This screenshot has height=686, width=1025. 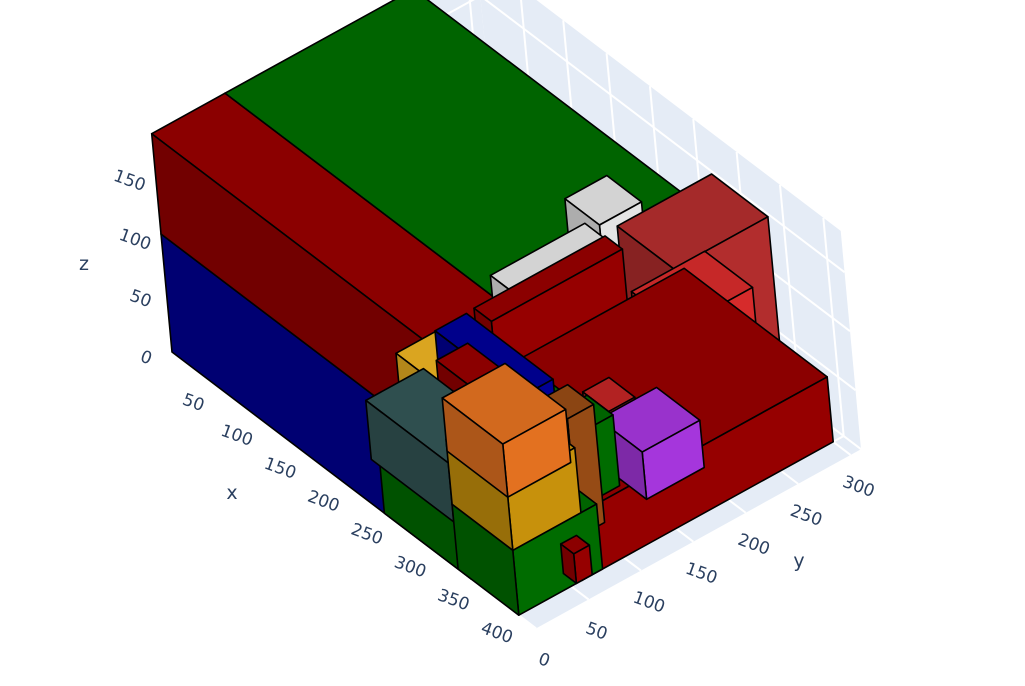 I want to click on z-axis-title: z, so click(x=84, y=264).